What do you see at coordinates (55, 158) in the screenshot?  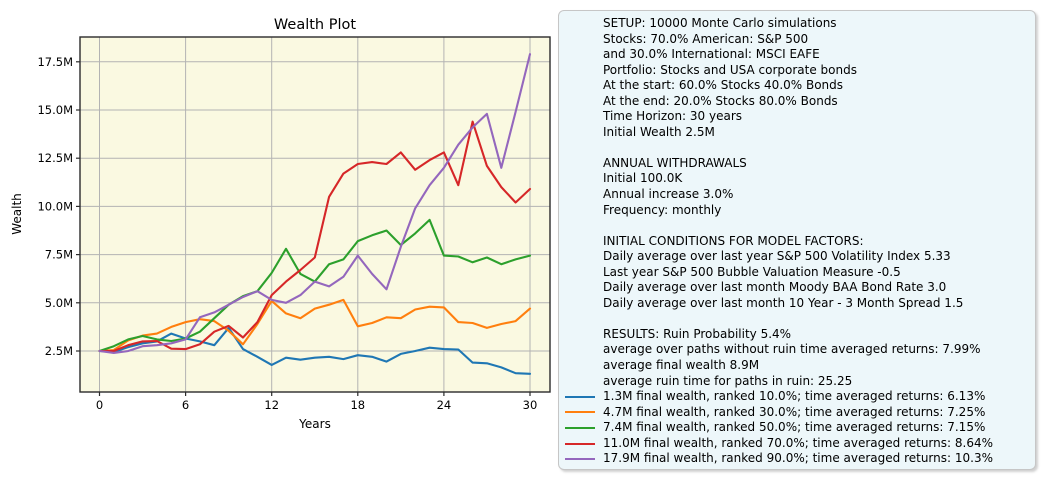 I see `y-tick-label: 12.5M` at bounding box center [55, 158].